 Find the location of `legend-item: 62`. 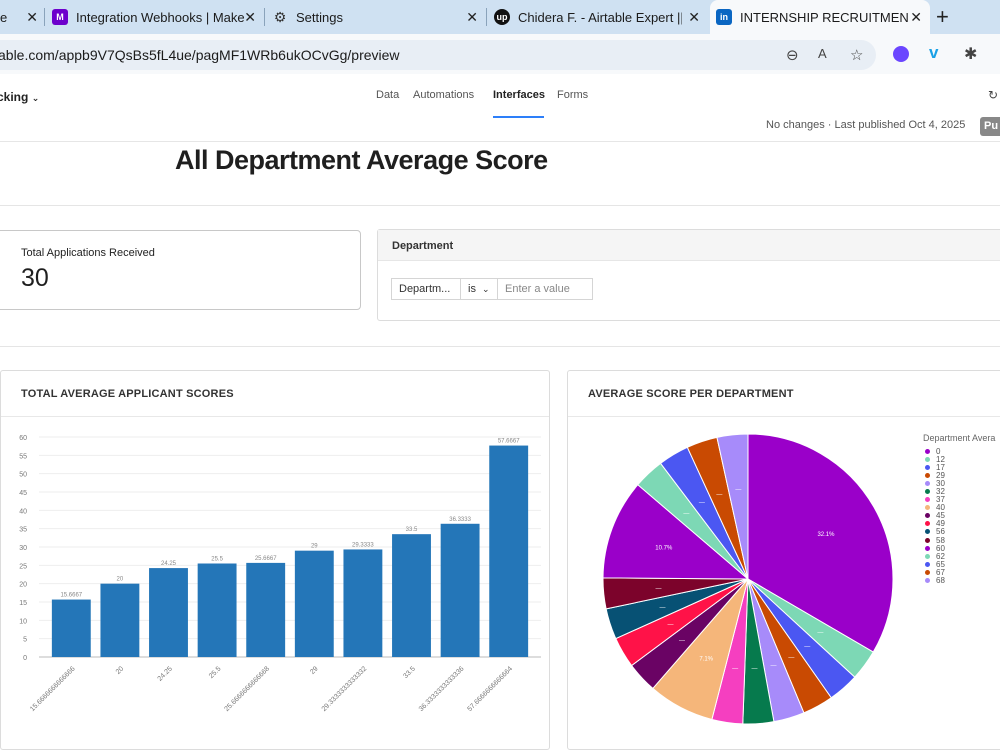

legend-item: 62 is located at coordinates (959, 556).